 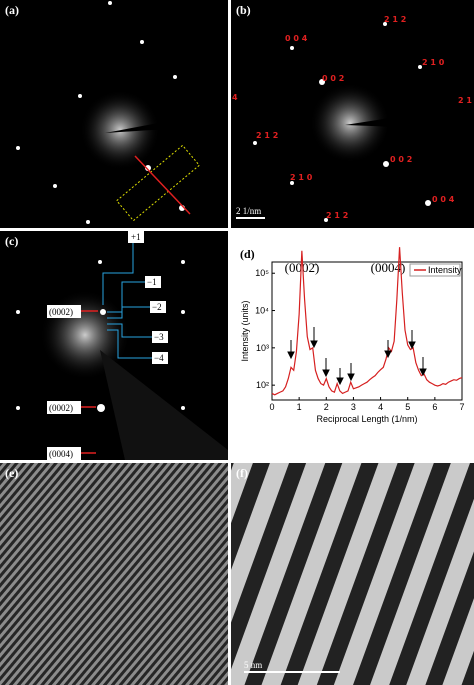 I want to click on panel-label: (a), so click(x=12, y=10).